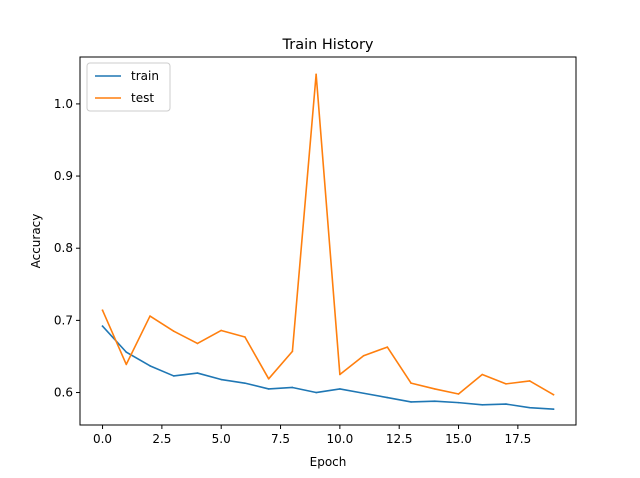 The image size is (640, 478). What do you see at coordinates (63, 393) in the screenshot?
I see `y-tick-label: 0.6` at bounding box center [63, 393].